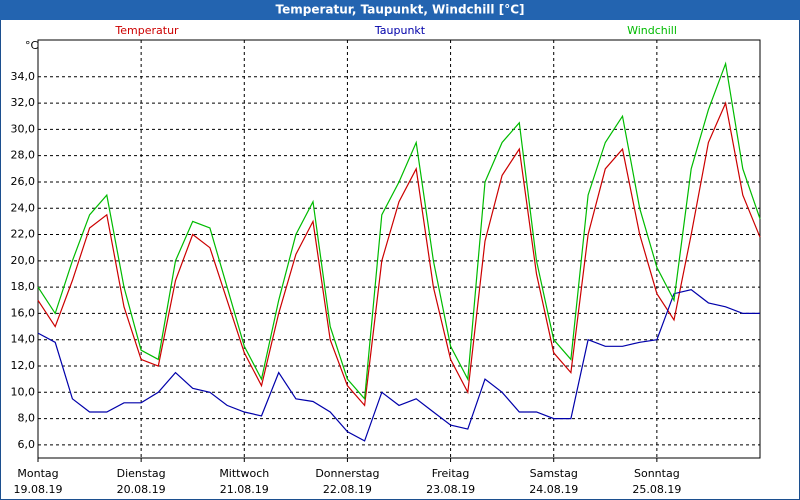 The image size is (800, 500). What do you see at coordinates (23, 207) in the screenshot?
I see `y-tick-label: 24,0` at bounding box center [23, 207].